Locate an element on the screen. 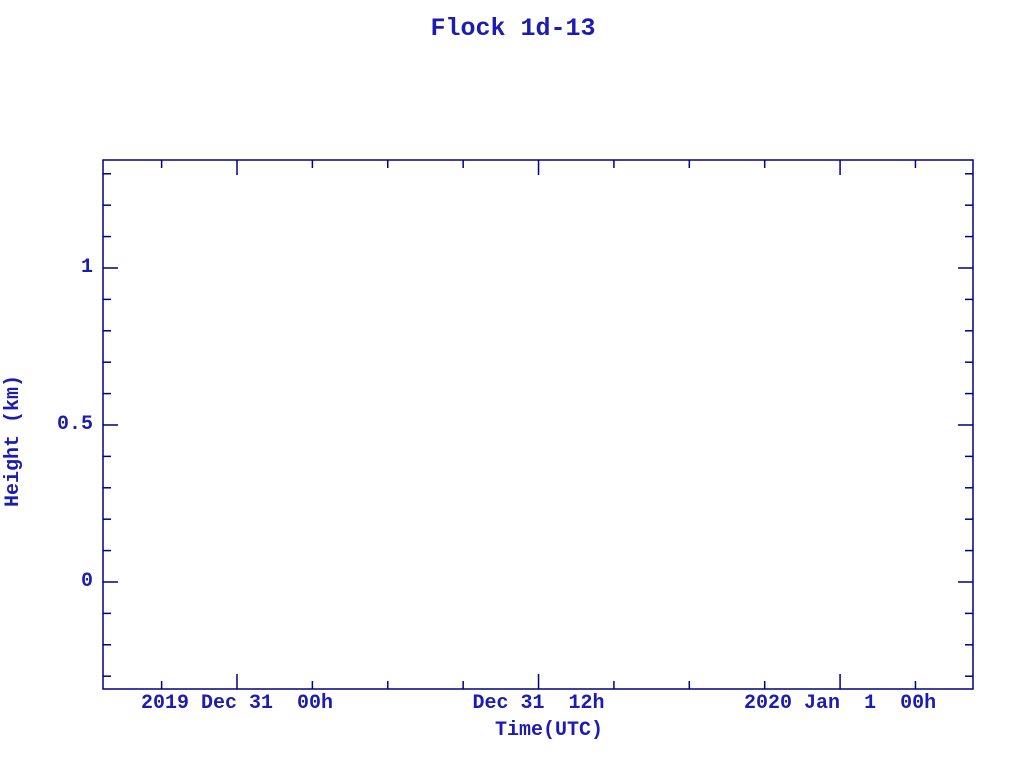  x-axis-tick-label: 2019 Dec 31 00h is located at coordinates (237, 703).